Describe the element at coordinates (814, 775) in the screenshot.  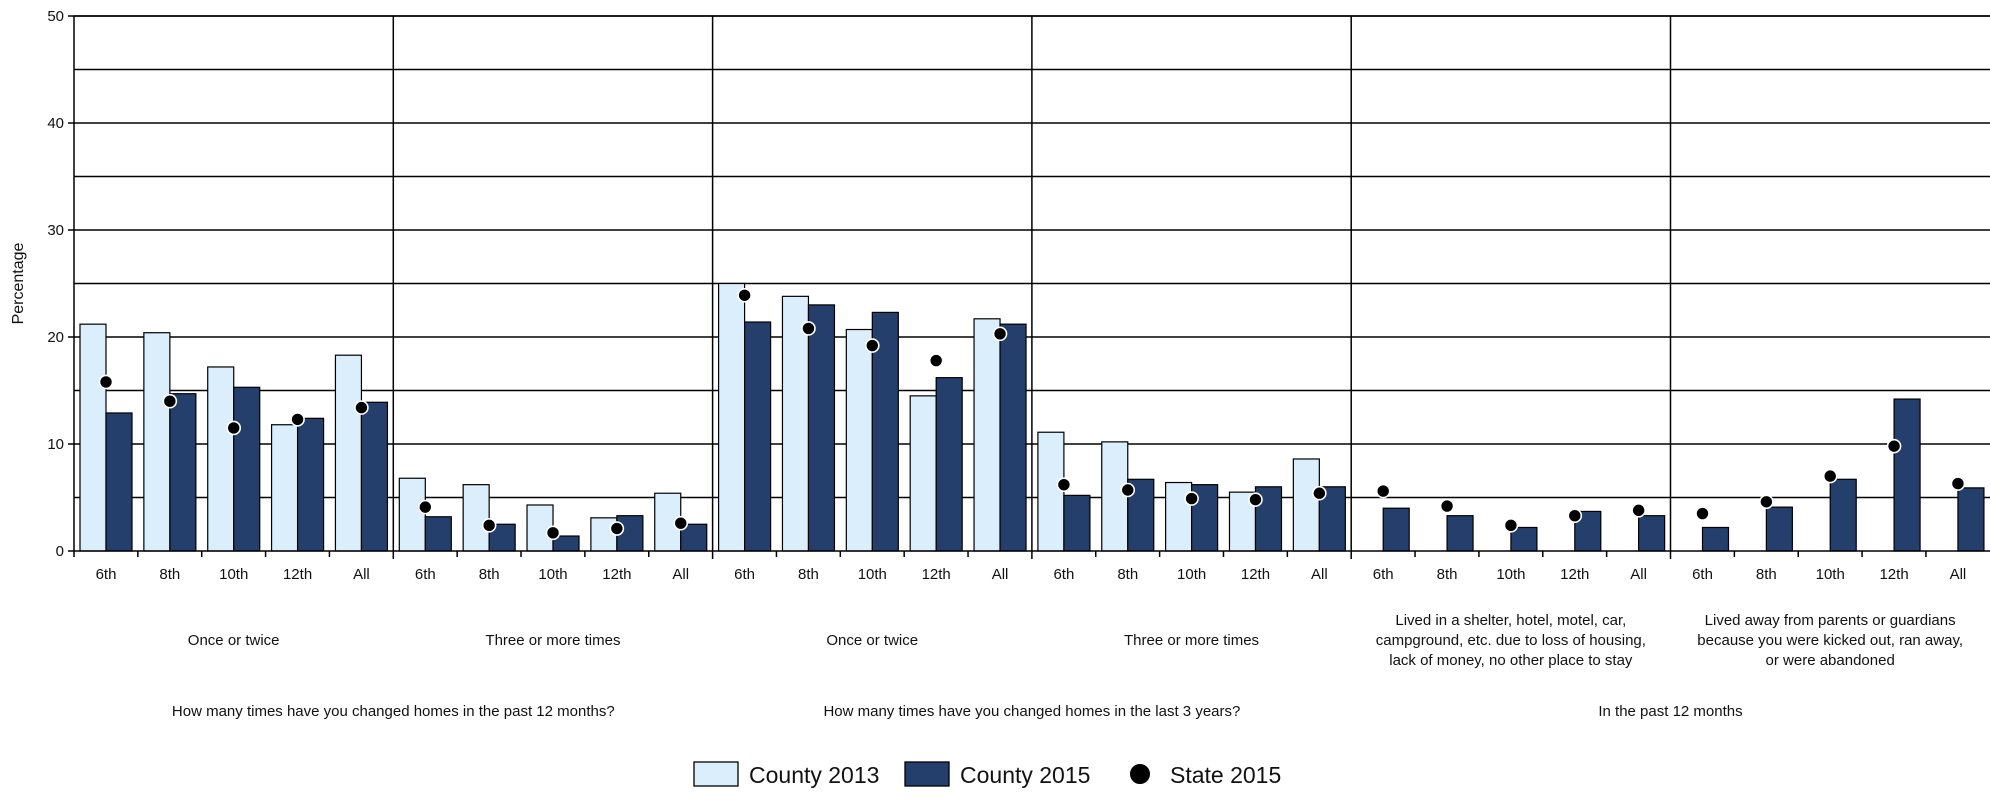
I see `legend-label: County 2013` at that location.